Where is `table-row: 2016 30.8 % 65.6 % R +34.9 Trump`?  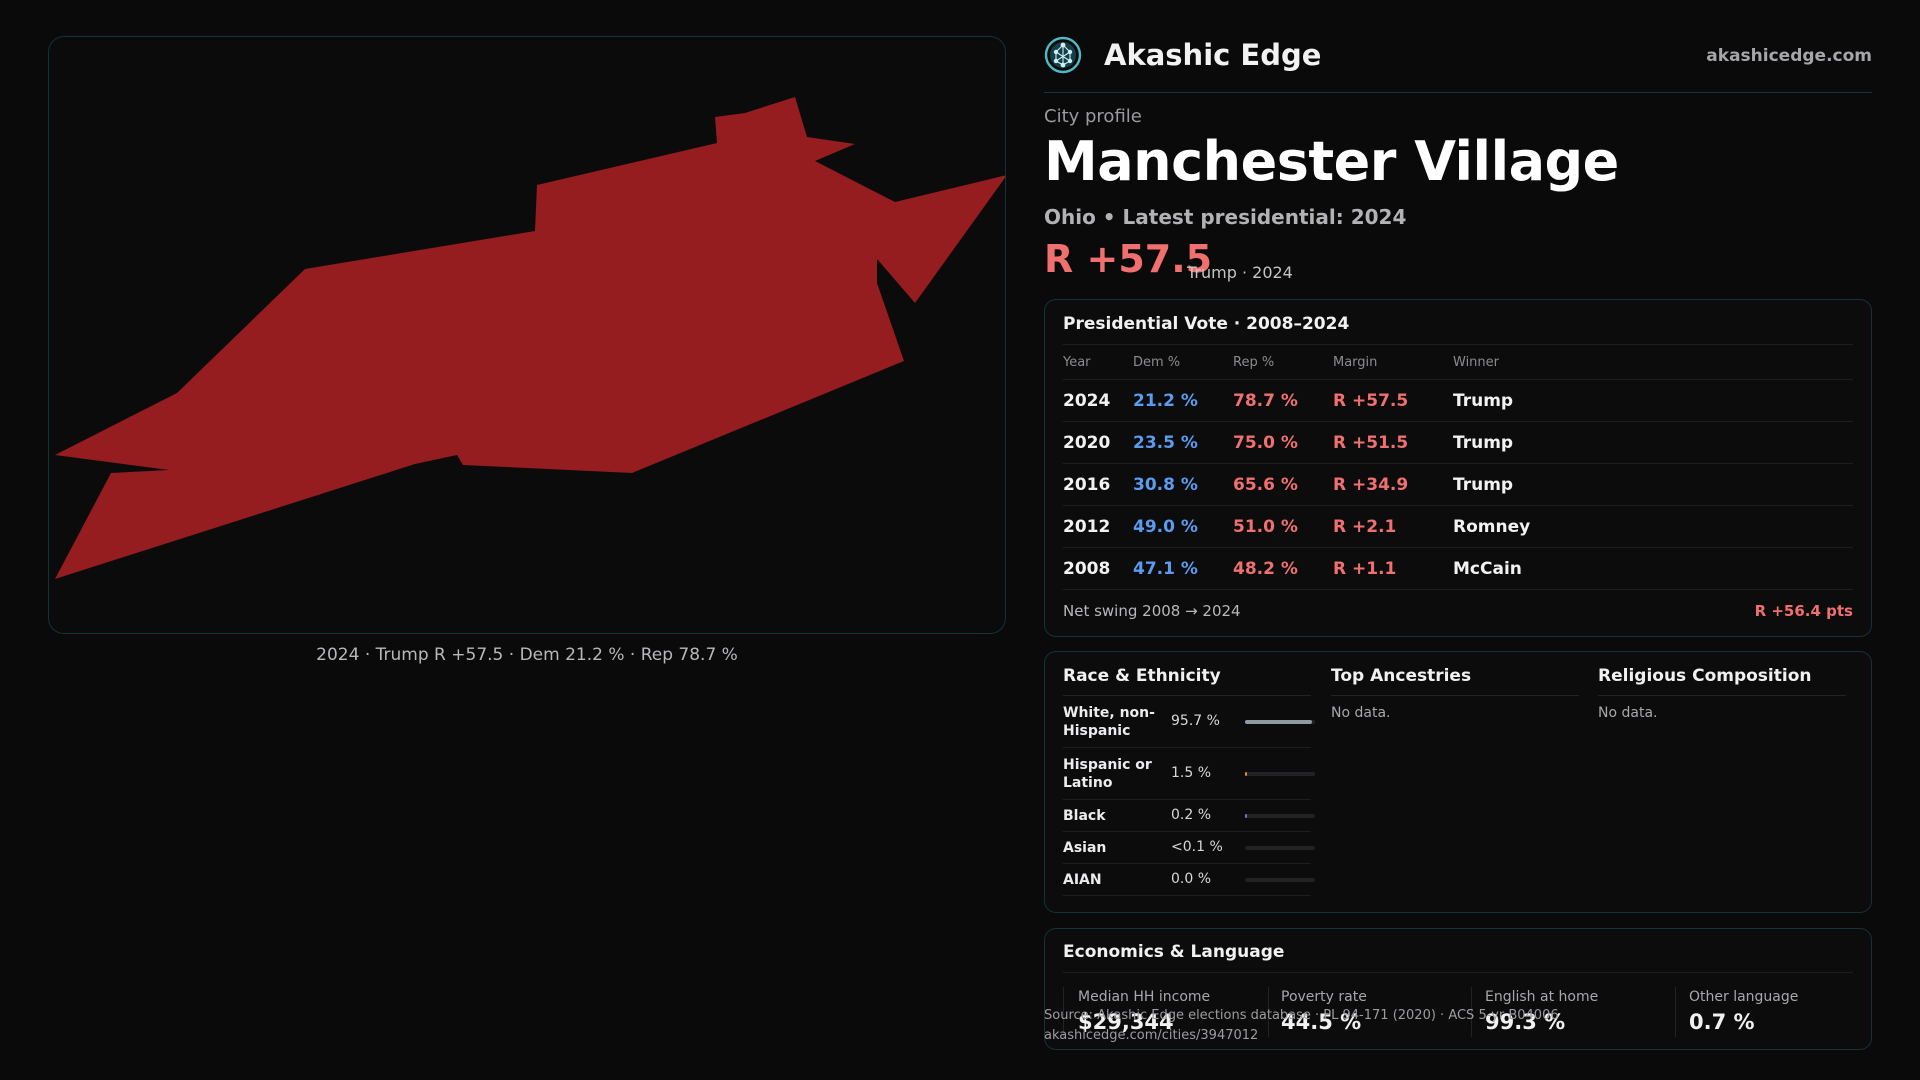
table-row: 2016 30.8 % 65.6 % R +34.9 Trump is located at coordinates (1458, 484).